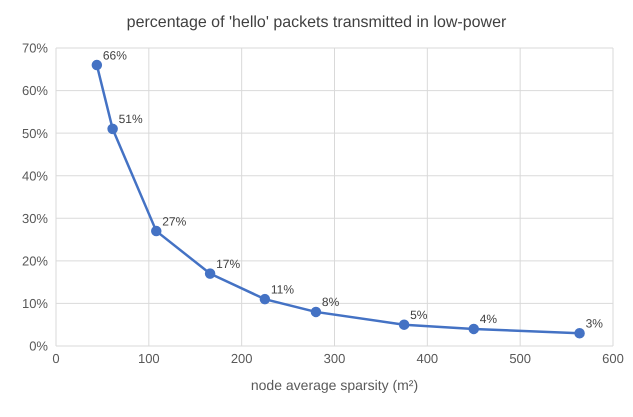 Image resolution: width=633 pixels, height=417 pixels. I want to click on data-label: 27%, so click(174, 221).